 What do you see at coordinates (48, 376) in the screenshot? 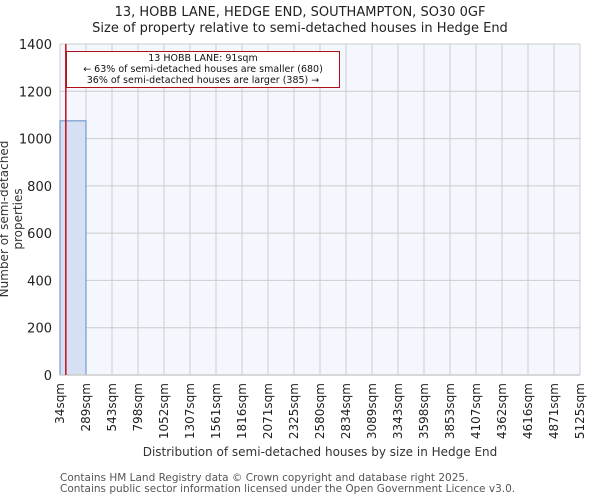
I see `y-tick-label: 0` at bounding box center [48, 376].